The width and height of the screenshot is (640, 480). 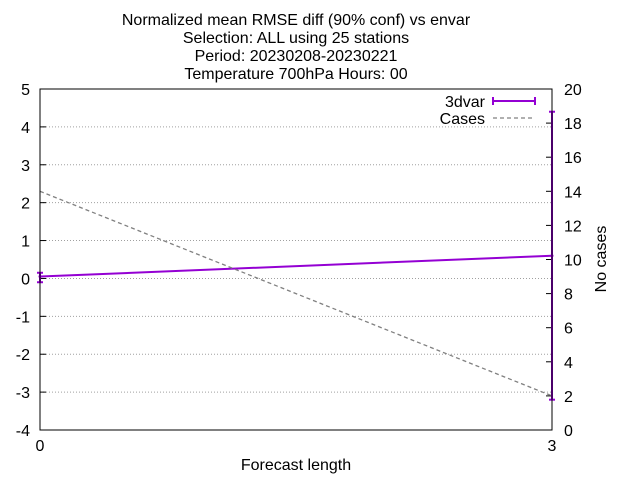 What do you see at coordinates (23, 355) in the screenshot?
I see `y-tick-label: -2` at bounding box center [23, 355].